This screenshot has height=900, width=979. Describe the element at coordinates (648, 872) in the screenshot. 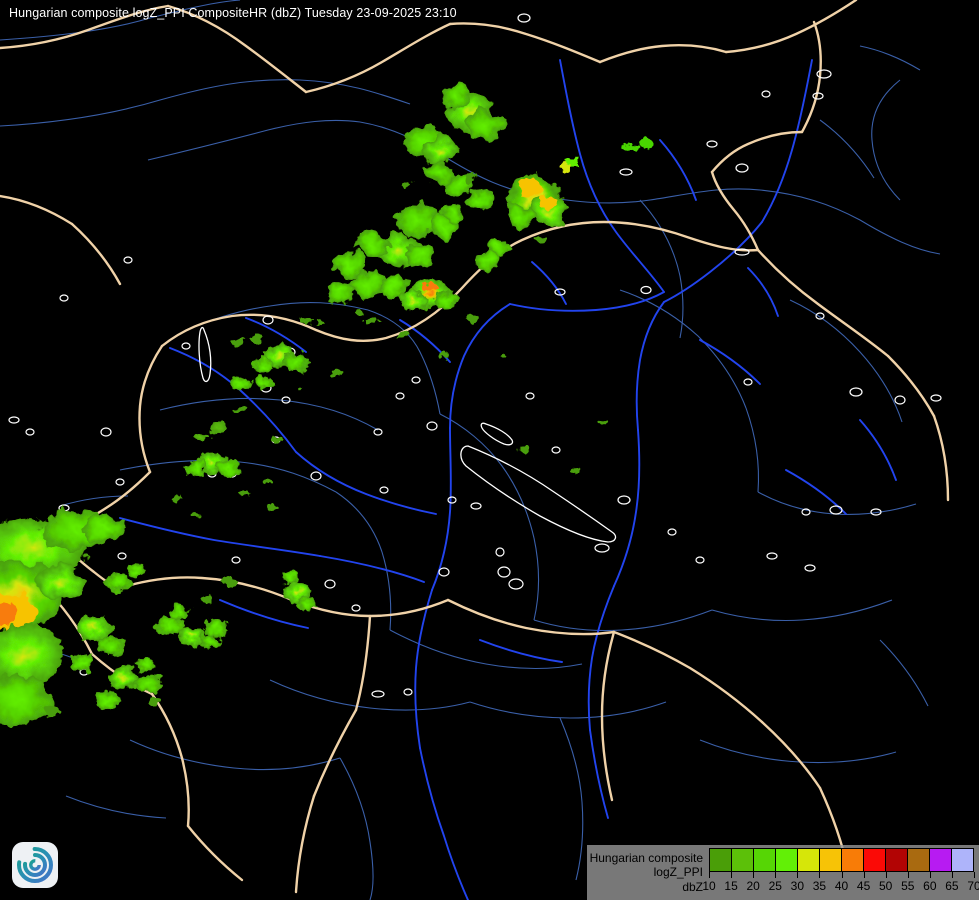

I see `legend-caption: Hungarian composite logZ_PPI dbZ` at that location.